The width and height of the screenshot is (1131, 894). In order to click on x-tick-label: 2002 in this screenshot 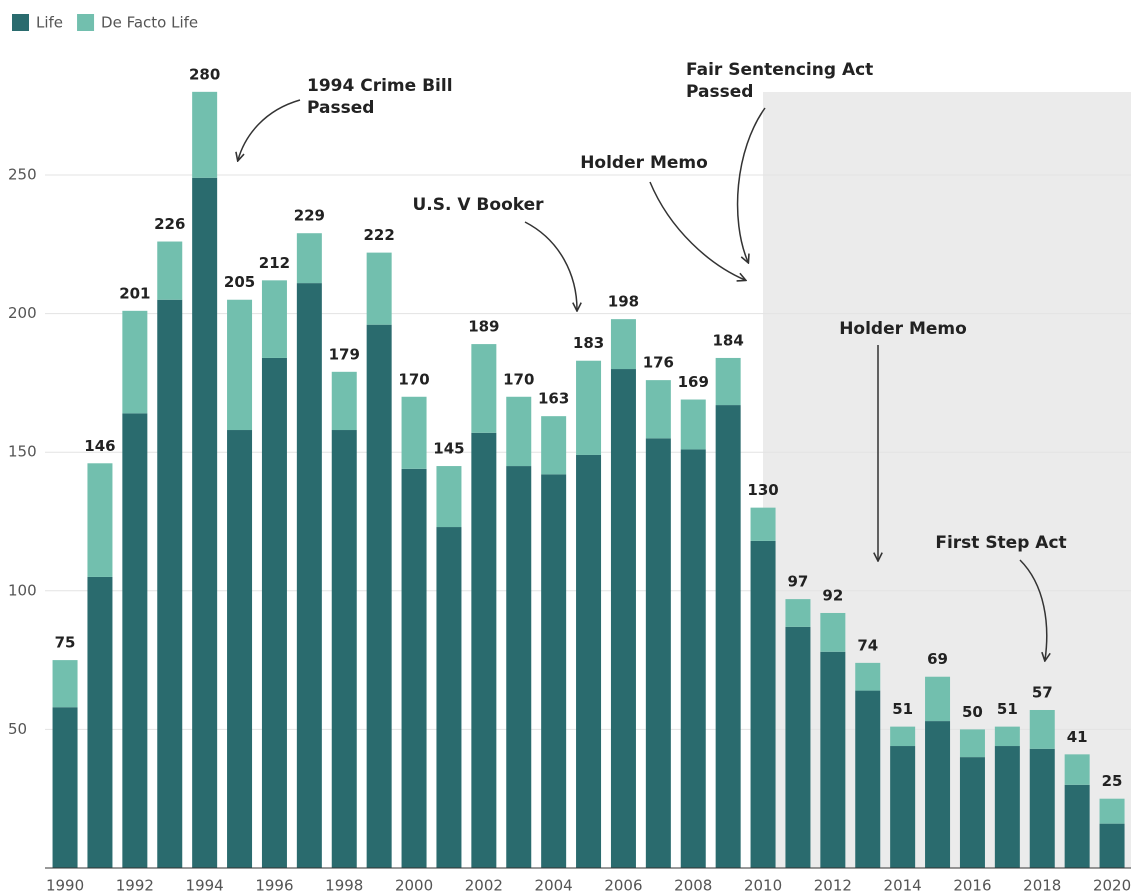, I will do `click(484, 885)`.